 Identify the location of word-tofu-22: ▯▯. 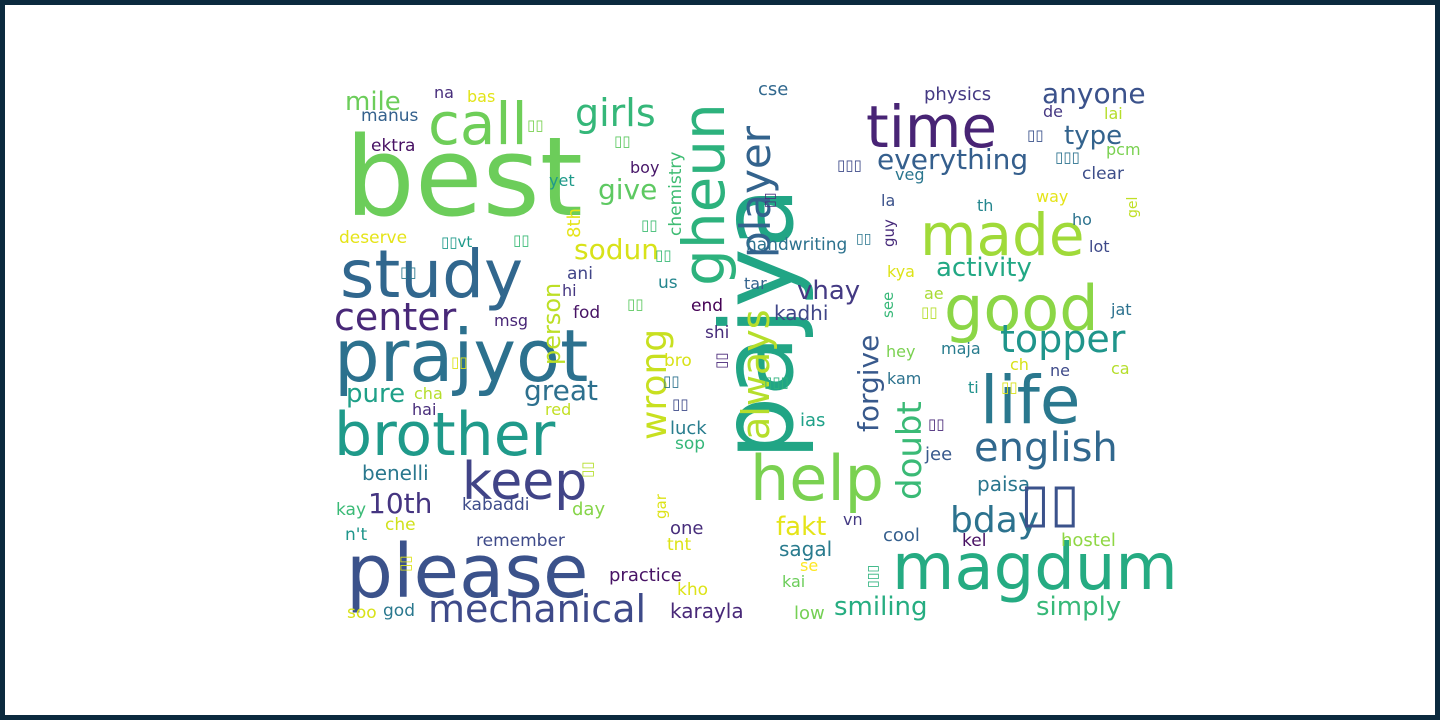
(680, 404).